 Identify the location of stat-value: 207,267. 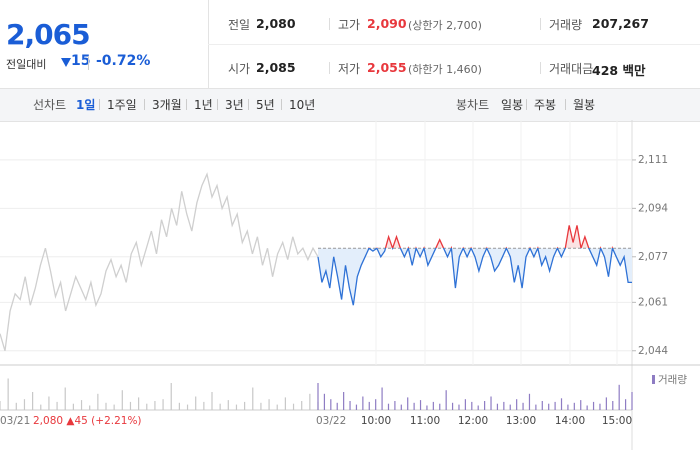
(620, 23).